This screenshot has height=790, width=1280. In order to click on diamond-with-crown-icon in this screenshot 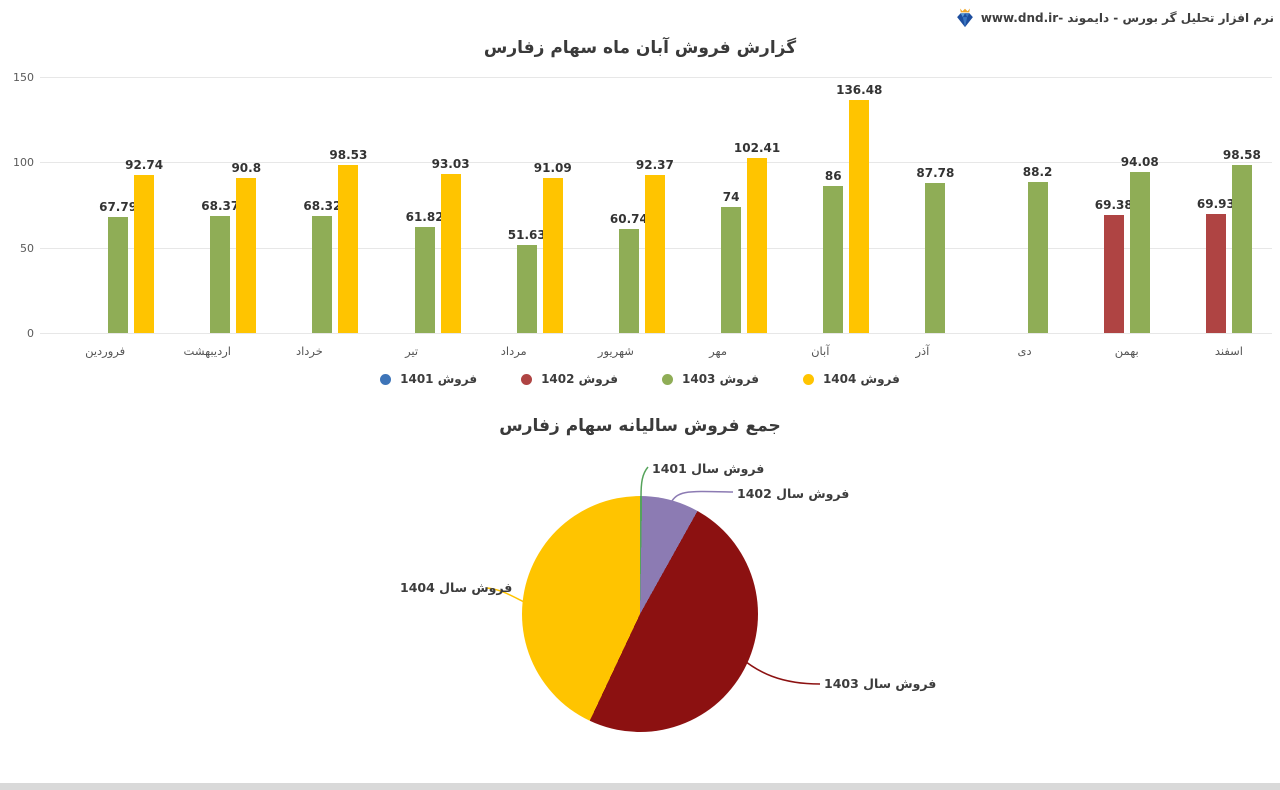, I will do `click(964, 18)`.